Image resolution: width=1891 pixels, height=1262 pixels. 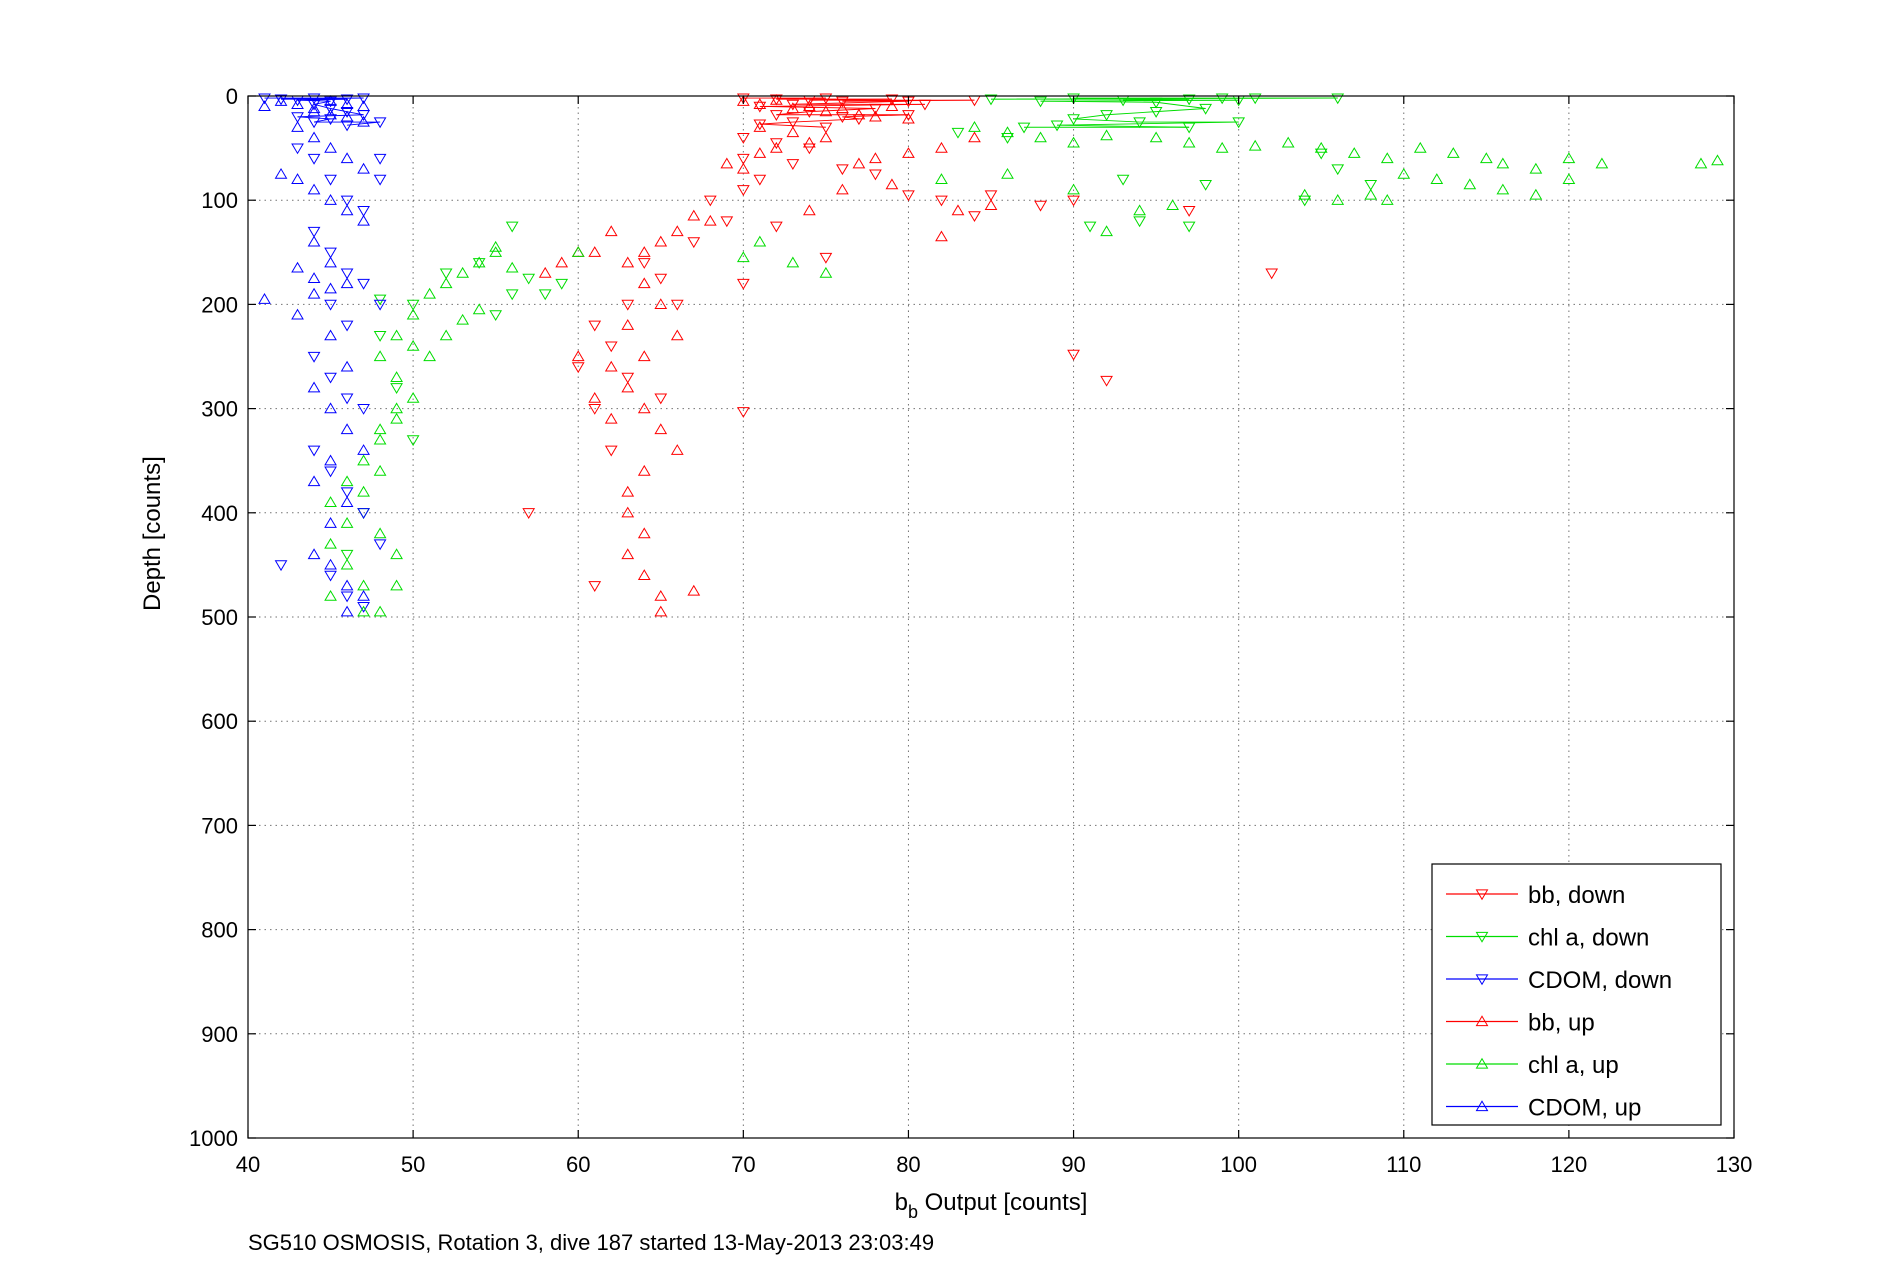 I want to click on y-tick-label: 300, so click(x=219, y=409).